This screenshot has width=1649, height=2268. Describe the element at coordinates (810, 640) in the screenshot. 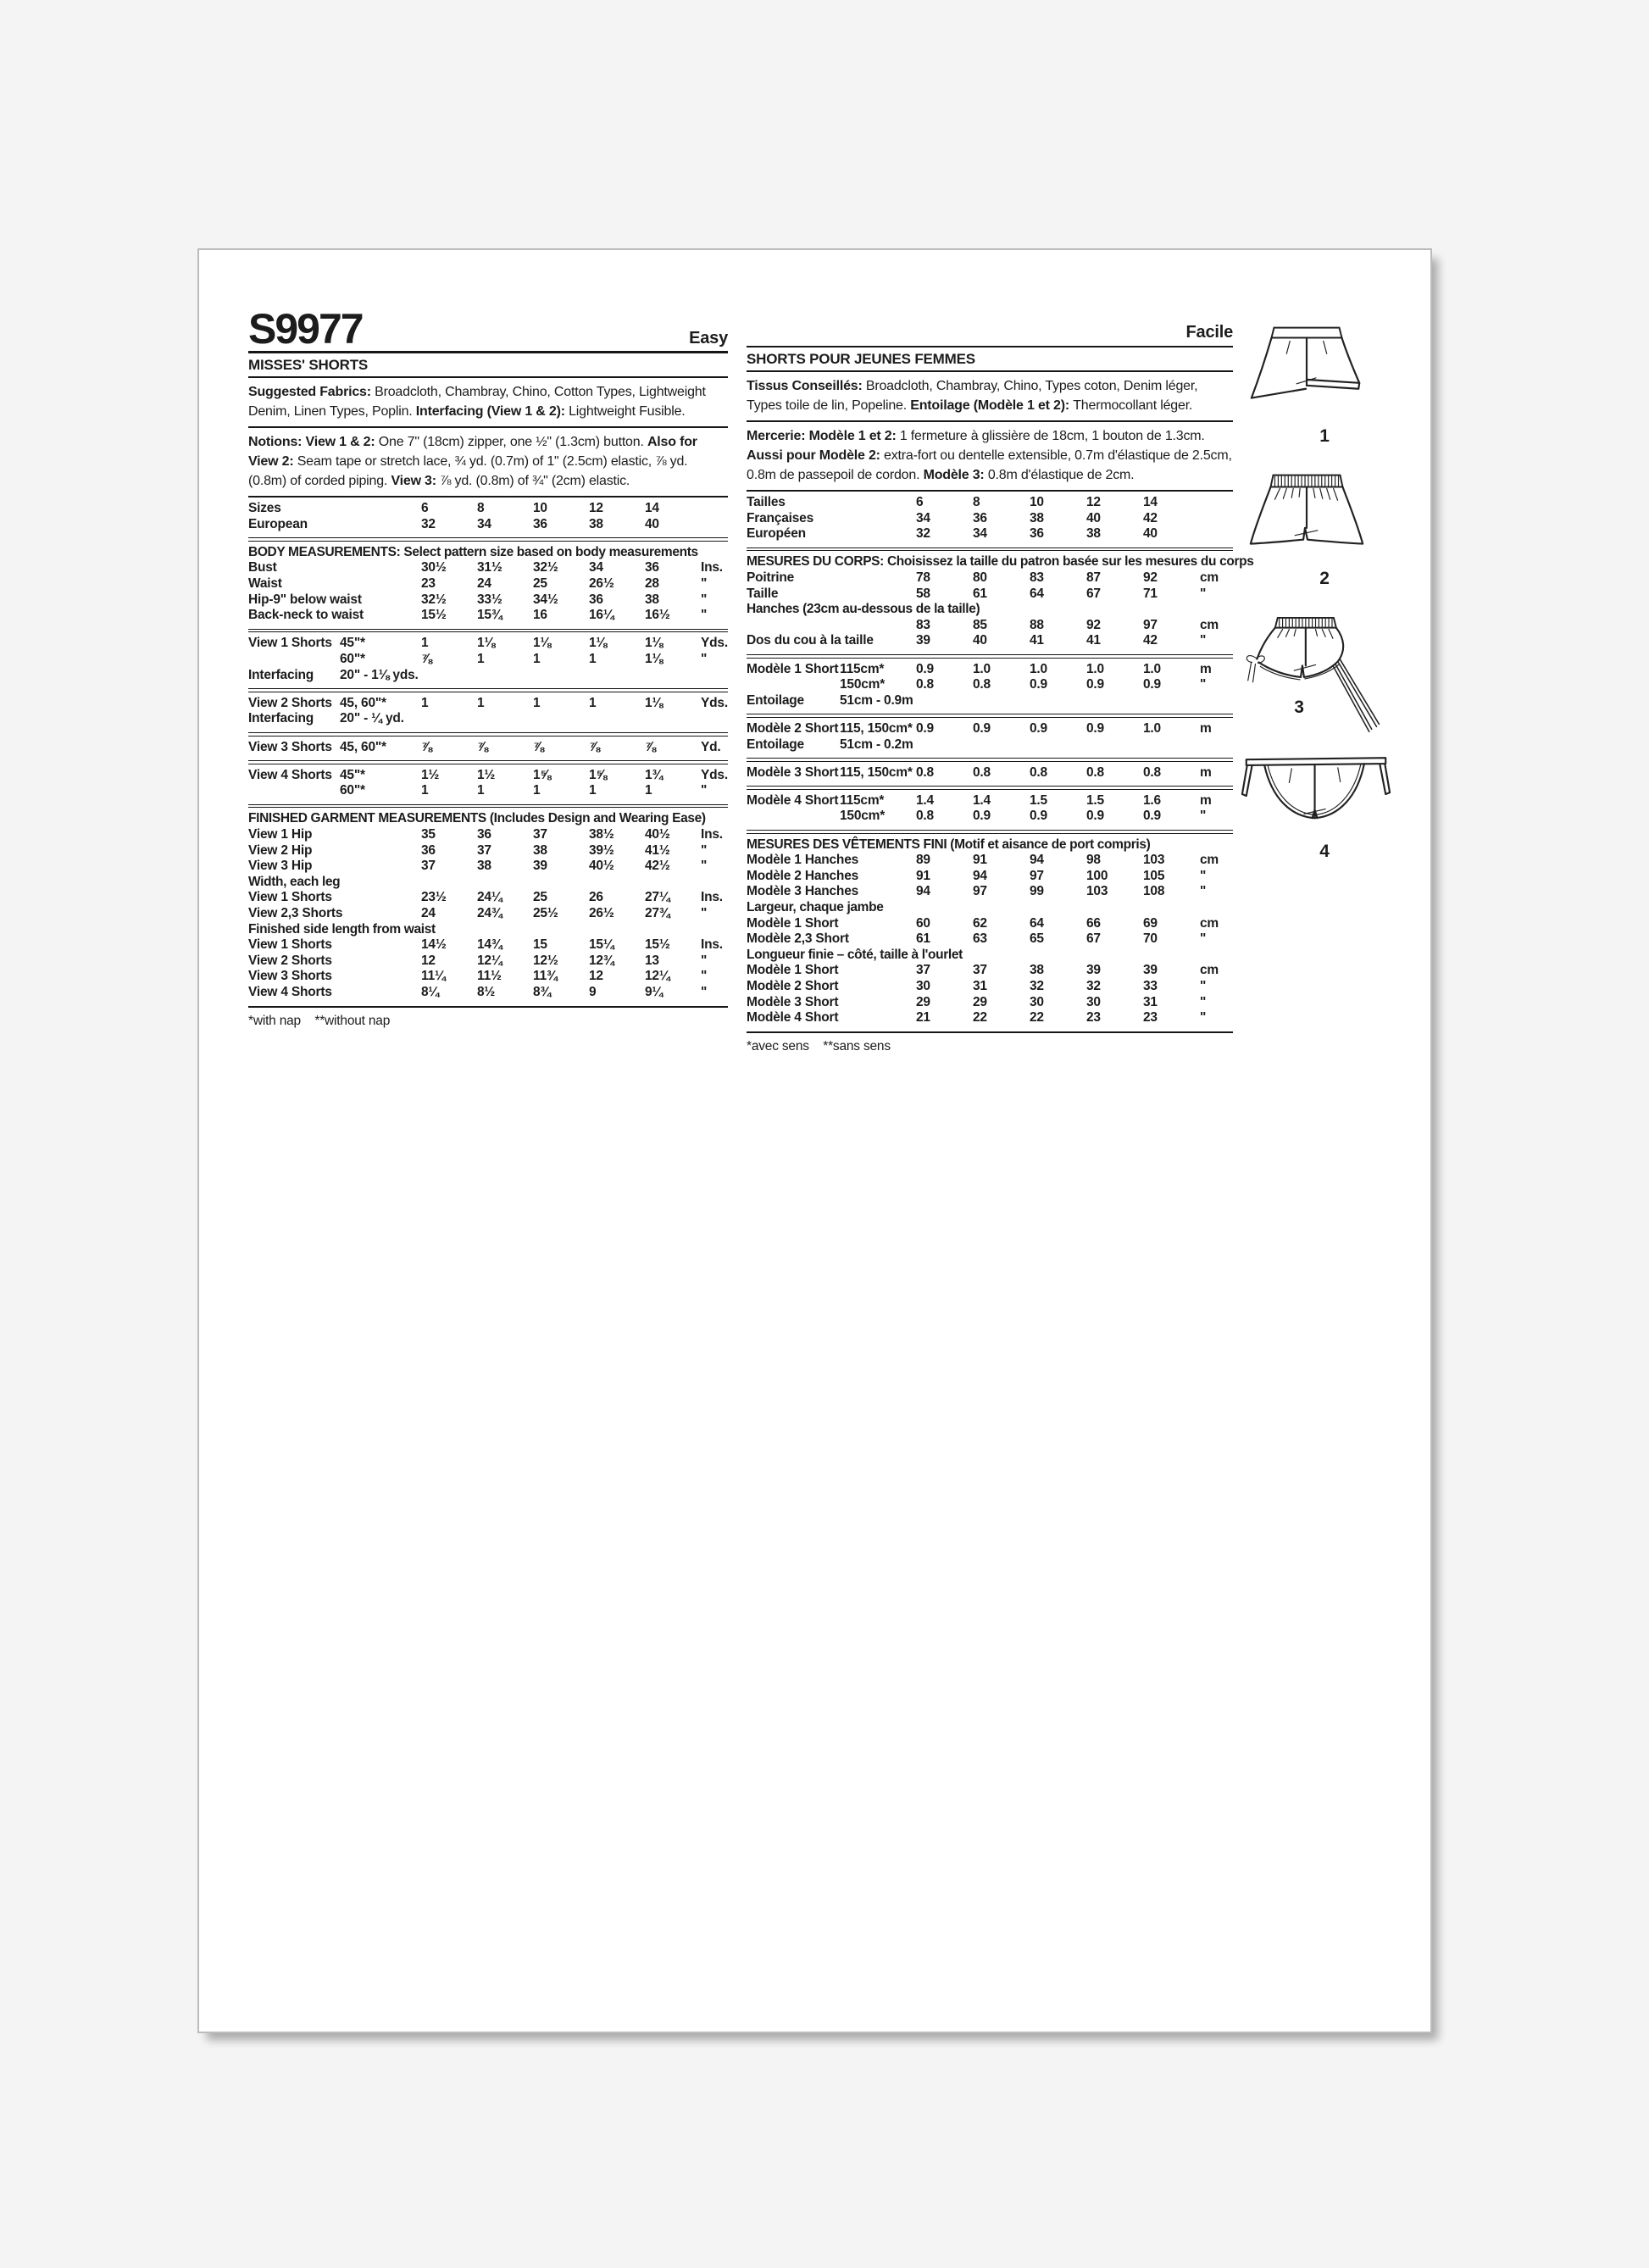

I see `cell-lbl: Dos du cou à la taille` at that location.